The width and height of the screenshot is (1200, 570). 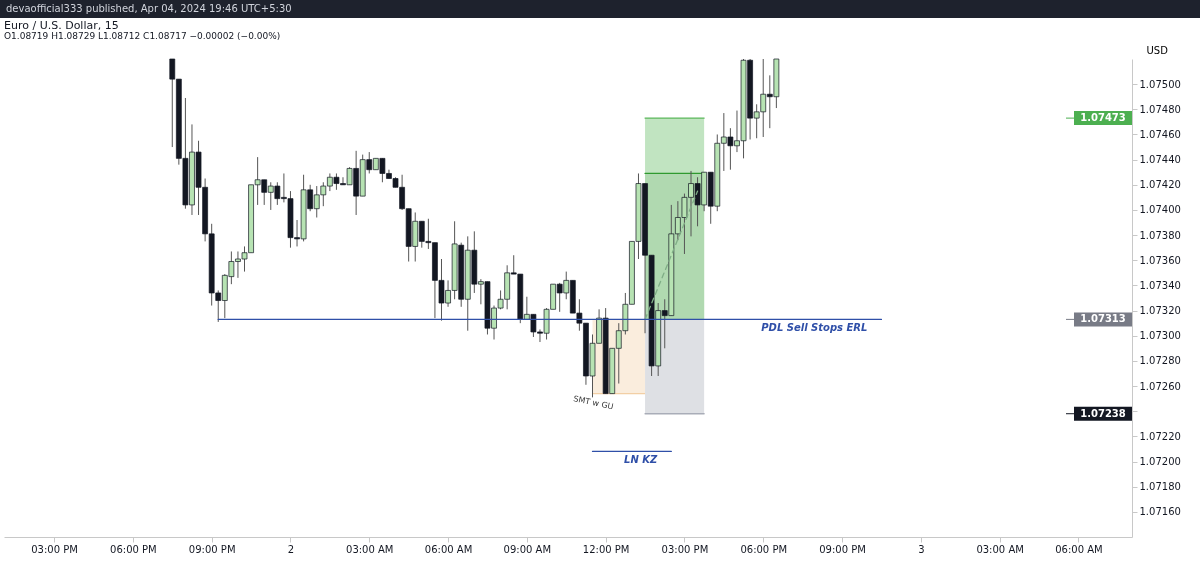 I want to click on series-label: PDL Sell Stops ERL, so click(x=814, y=328).